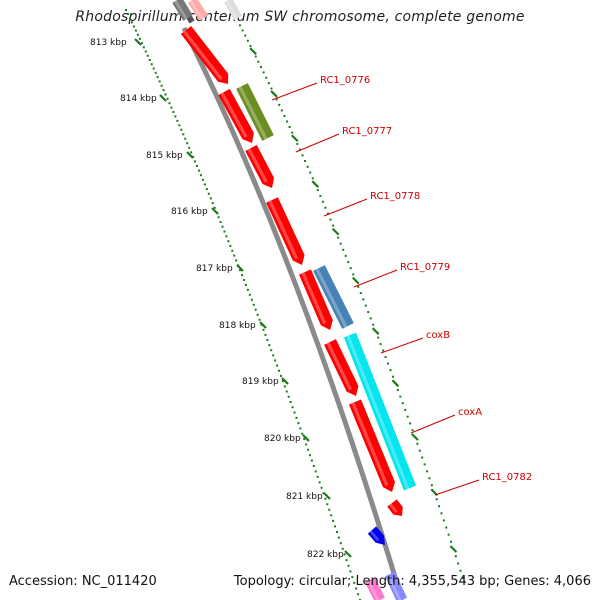  What do you see at coordinates (108, 43) in the screenshot?
I see `kbp-label: 813 kbp` at bounding box center [108, 43].